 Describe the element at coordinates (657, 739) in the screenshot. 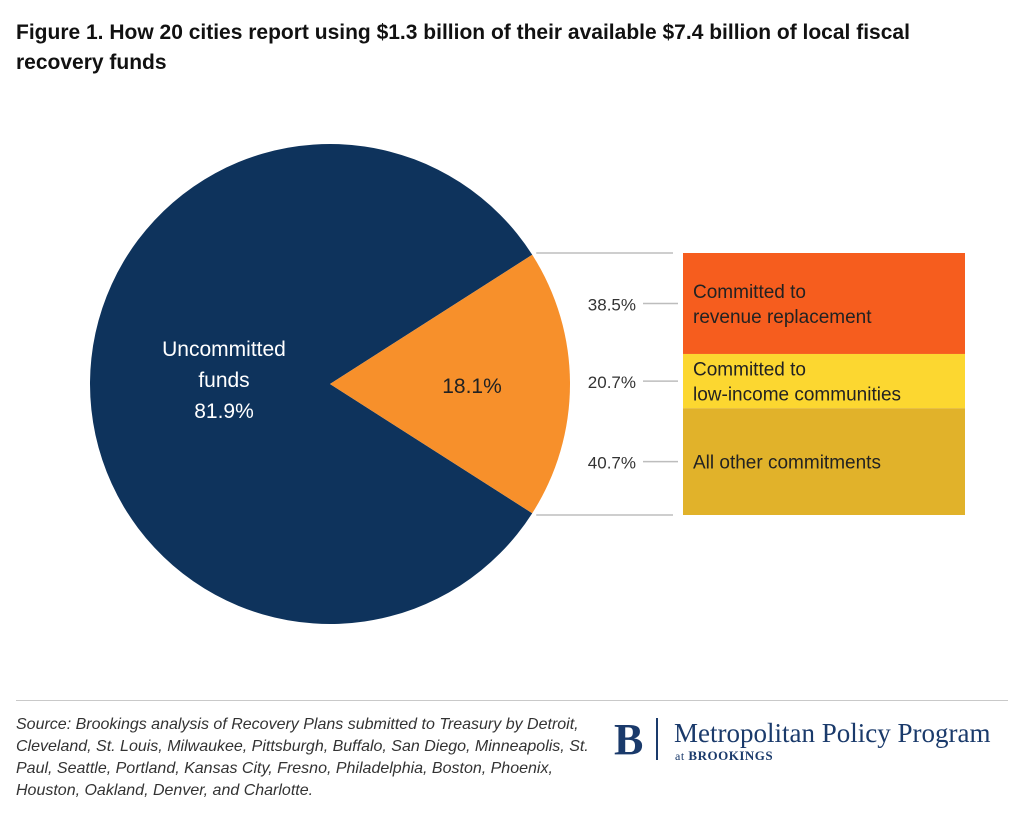

I see `logo-divider` at that location.